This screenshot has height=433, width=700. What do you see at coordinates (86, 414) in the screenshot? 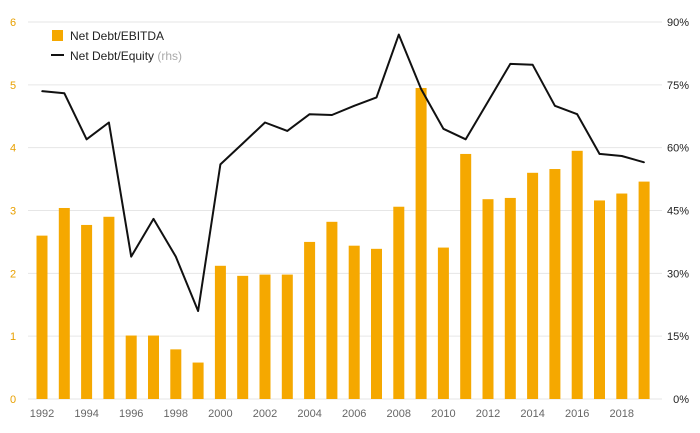
I see `x-tick-label: 1994` at bounding box center [86, 414].